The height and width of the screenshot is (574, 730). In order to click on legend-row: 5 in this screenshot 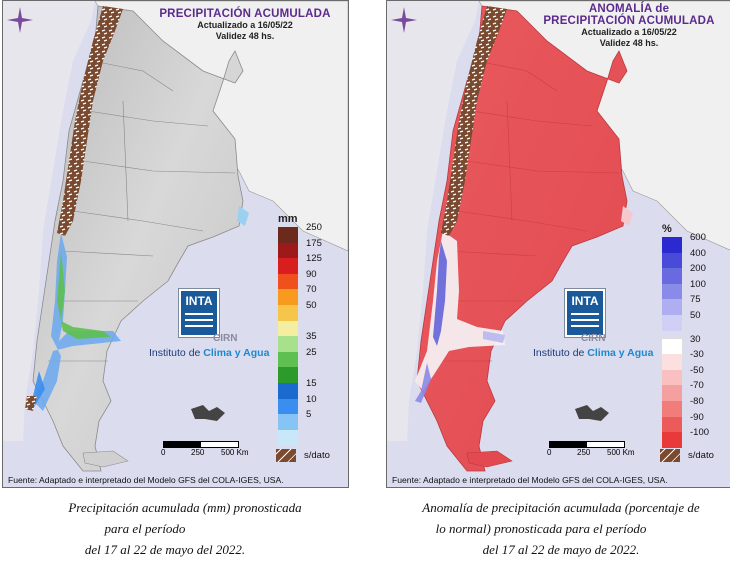, I will do `click(308, 419)`.